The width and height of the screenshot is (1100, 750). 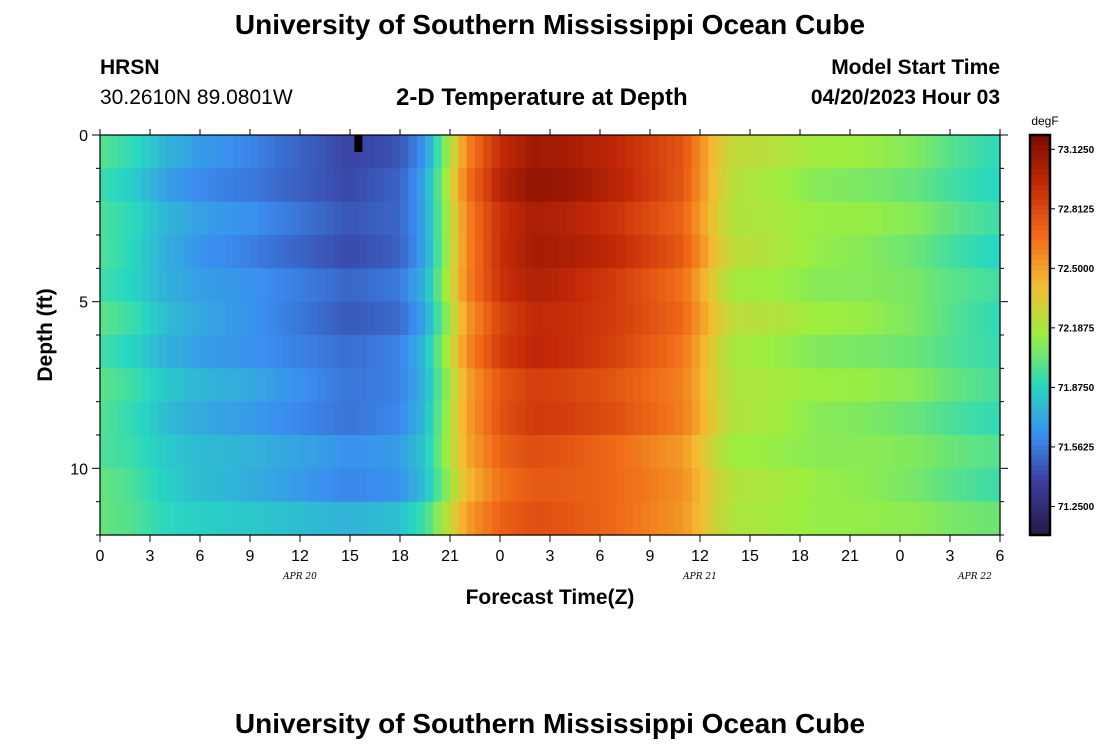 I want to click on colorbar-tick-label: 73.1250, so click(x=1076, y=150).